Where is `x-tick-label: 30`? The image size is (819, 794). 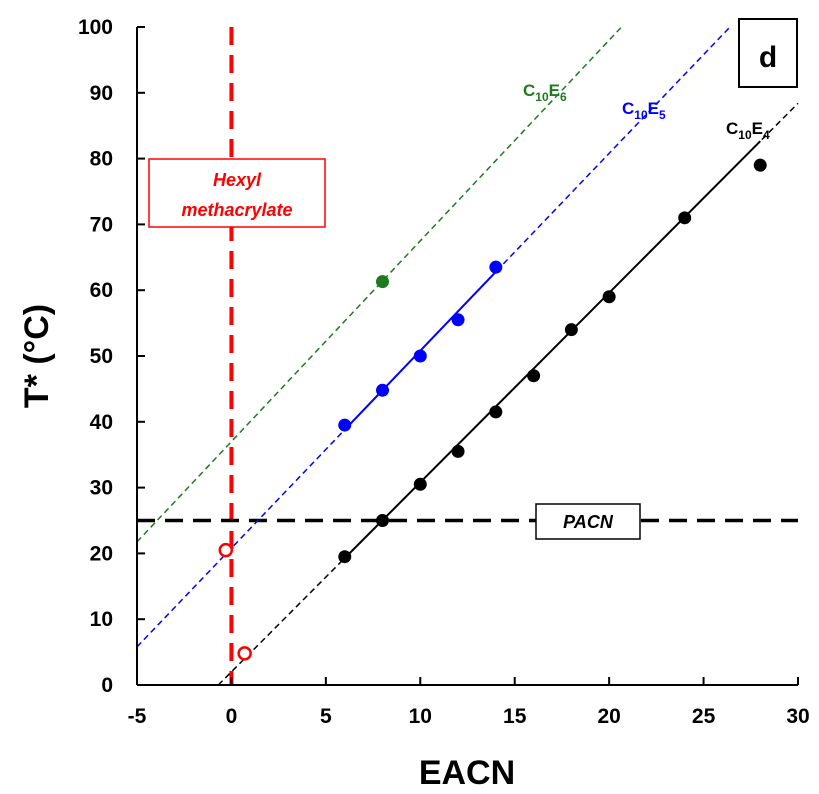 x-tick-label: 30 is located at coordinates (797, 716).